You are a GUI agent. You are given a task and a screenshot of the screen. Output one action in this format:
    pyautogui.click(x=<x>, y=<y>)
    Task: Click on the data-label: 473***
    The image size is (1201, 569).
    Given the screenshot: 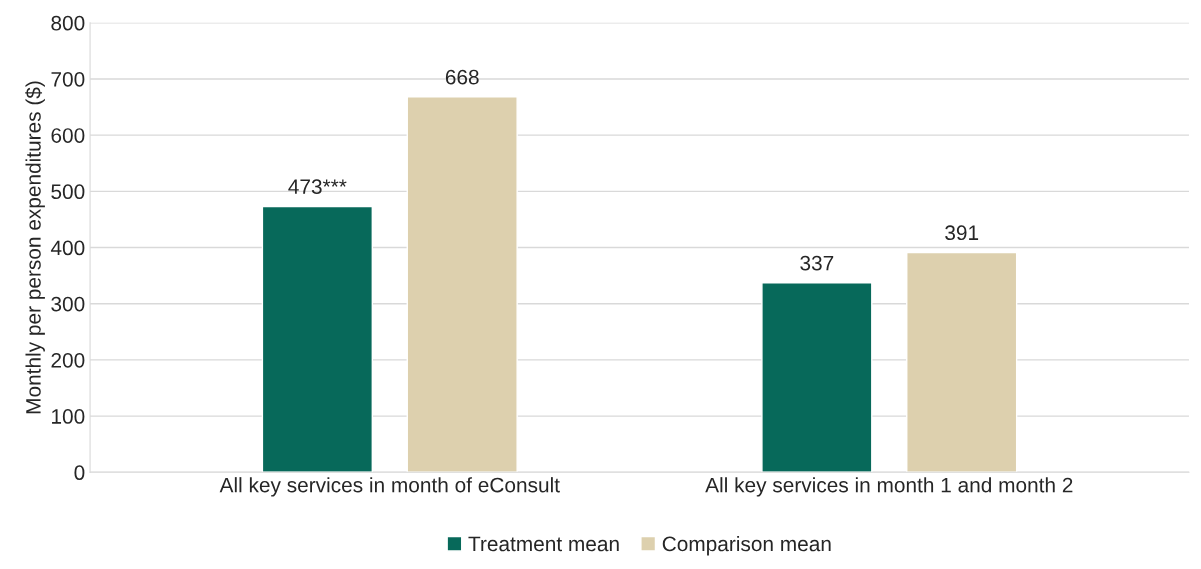 What is the action you would take?
    pyautogui.click(x=317, y=187)
    